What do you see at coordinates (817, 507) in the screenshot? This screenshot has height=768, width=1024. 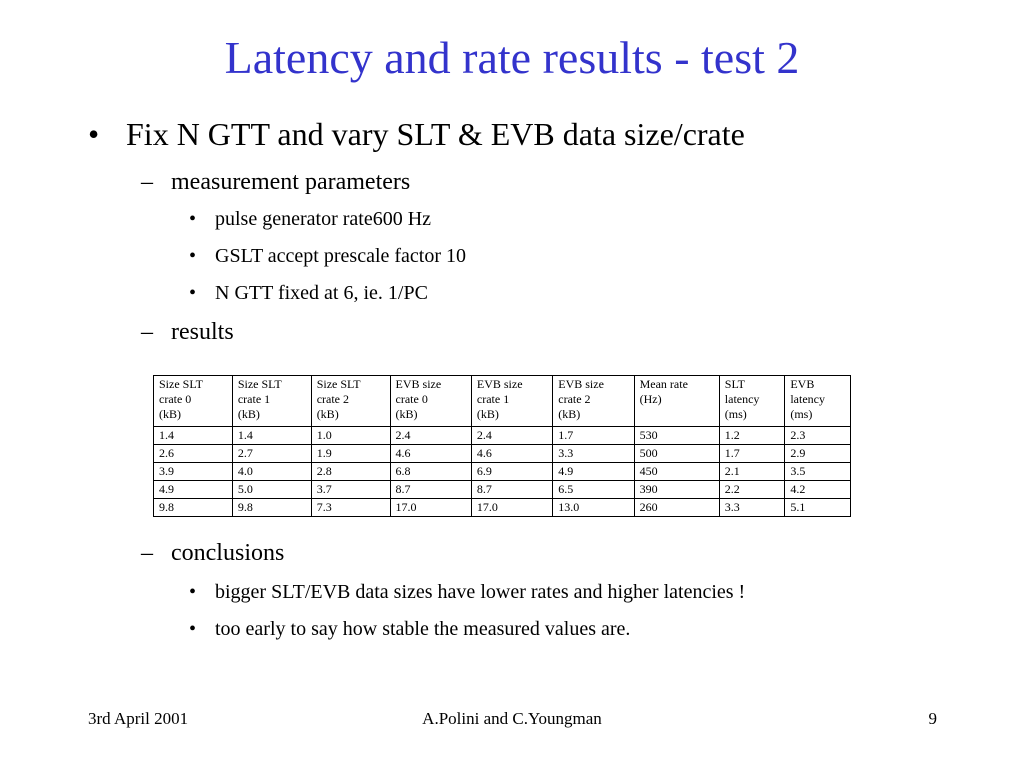 I see `table-cell: 5.1` at bounding box center [817, 507].